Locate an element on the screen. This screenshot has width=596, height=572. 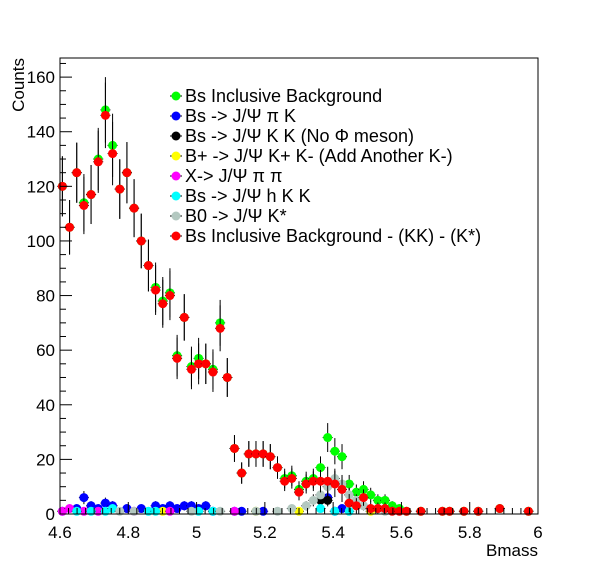
x-tick-label: 5.4 is located at coordinates (333, 532).